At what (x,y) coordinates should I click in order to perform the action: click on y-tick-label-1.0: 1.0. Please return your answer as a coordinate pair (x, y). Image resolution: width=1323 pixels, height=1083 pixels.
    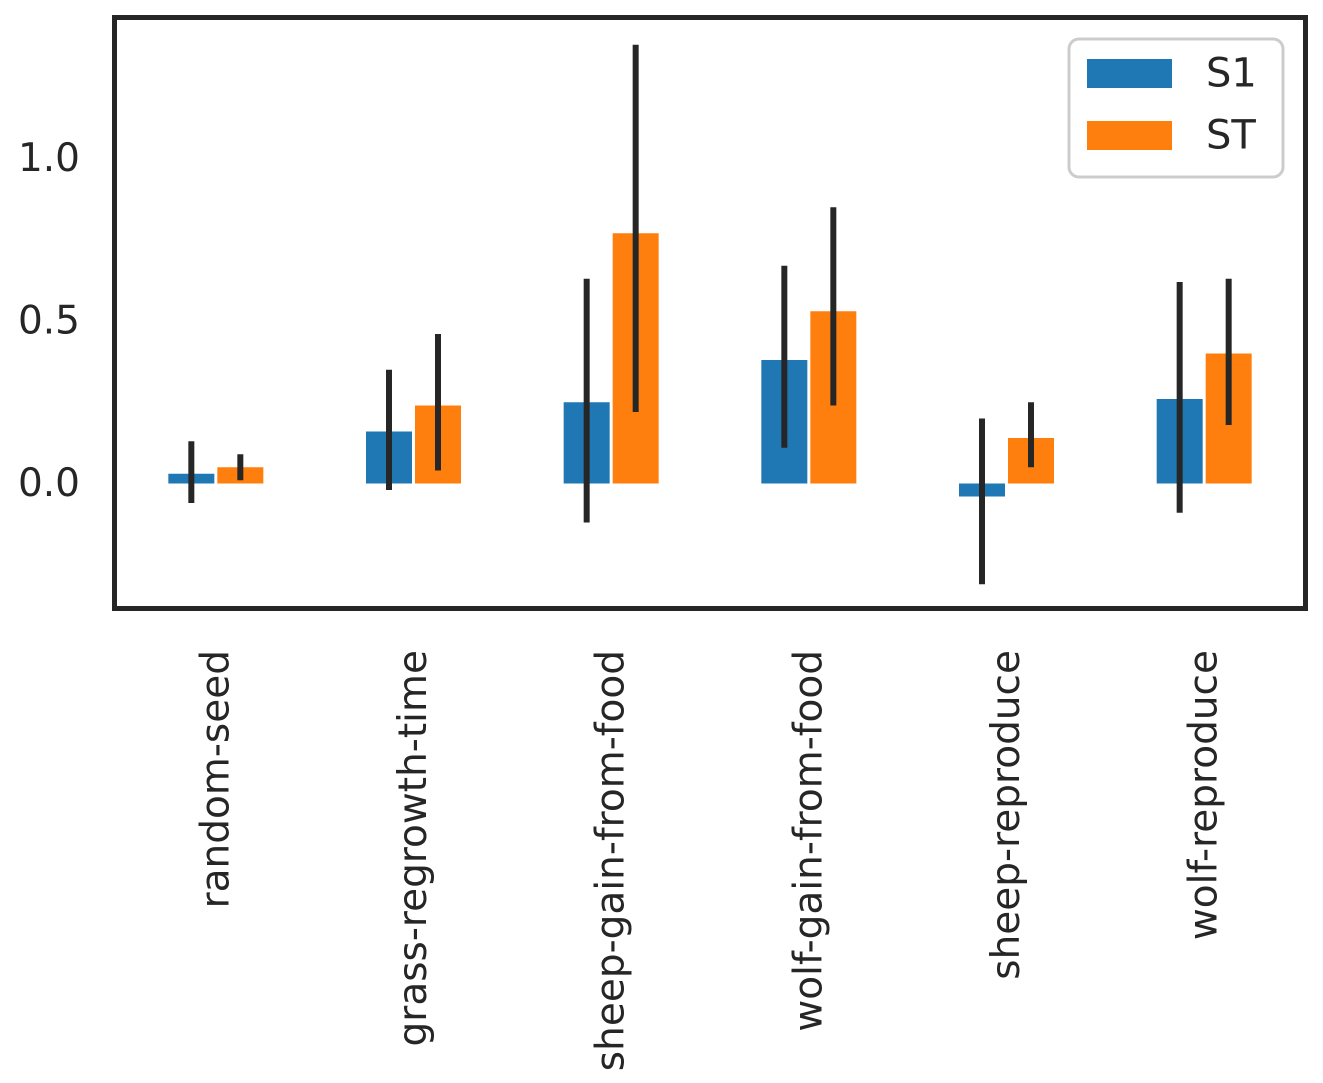
    Looking at the image, I should click on (49, 158).